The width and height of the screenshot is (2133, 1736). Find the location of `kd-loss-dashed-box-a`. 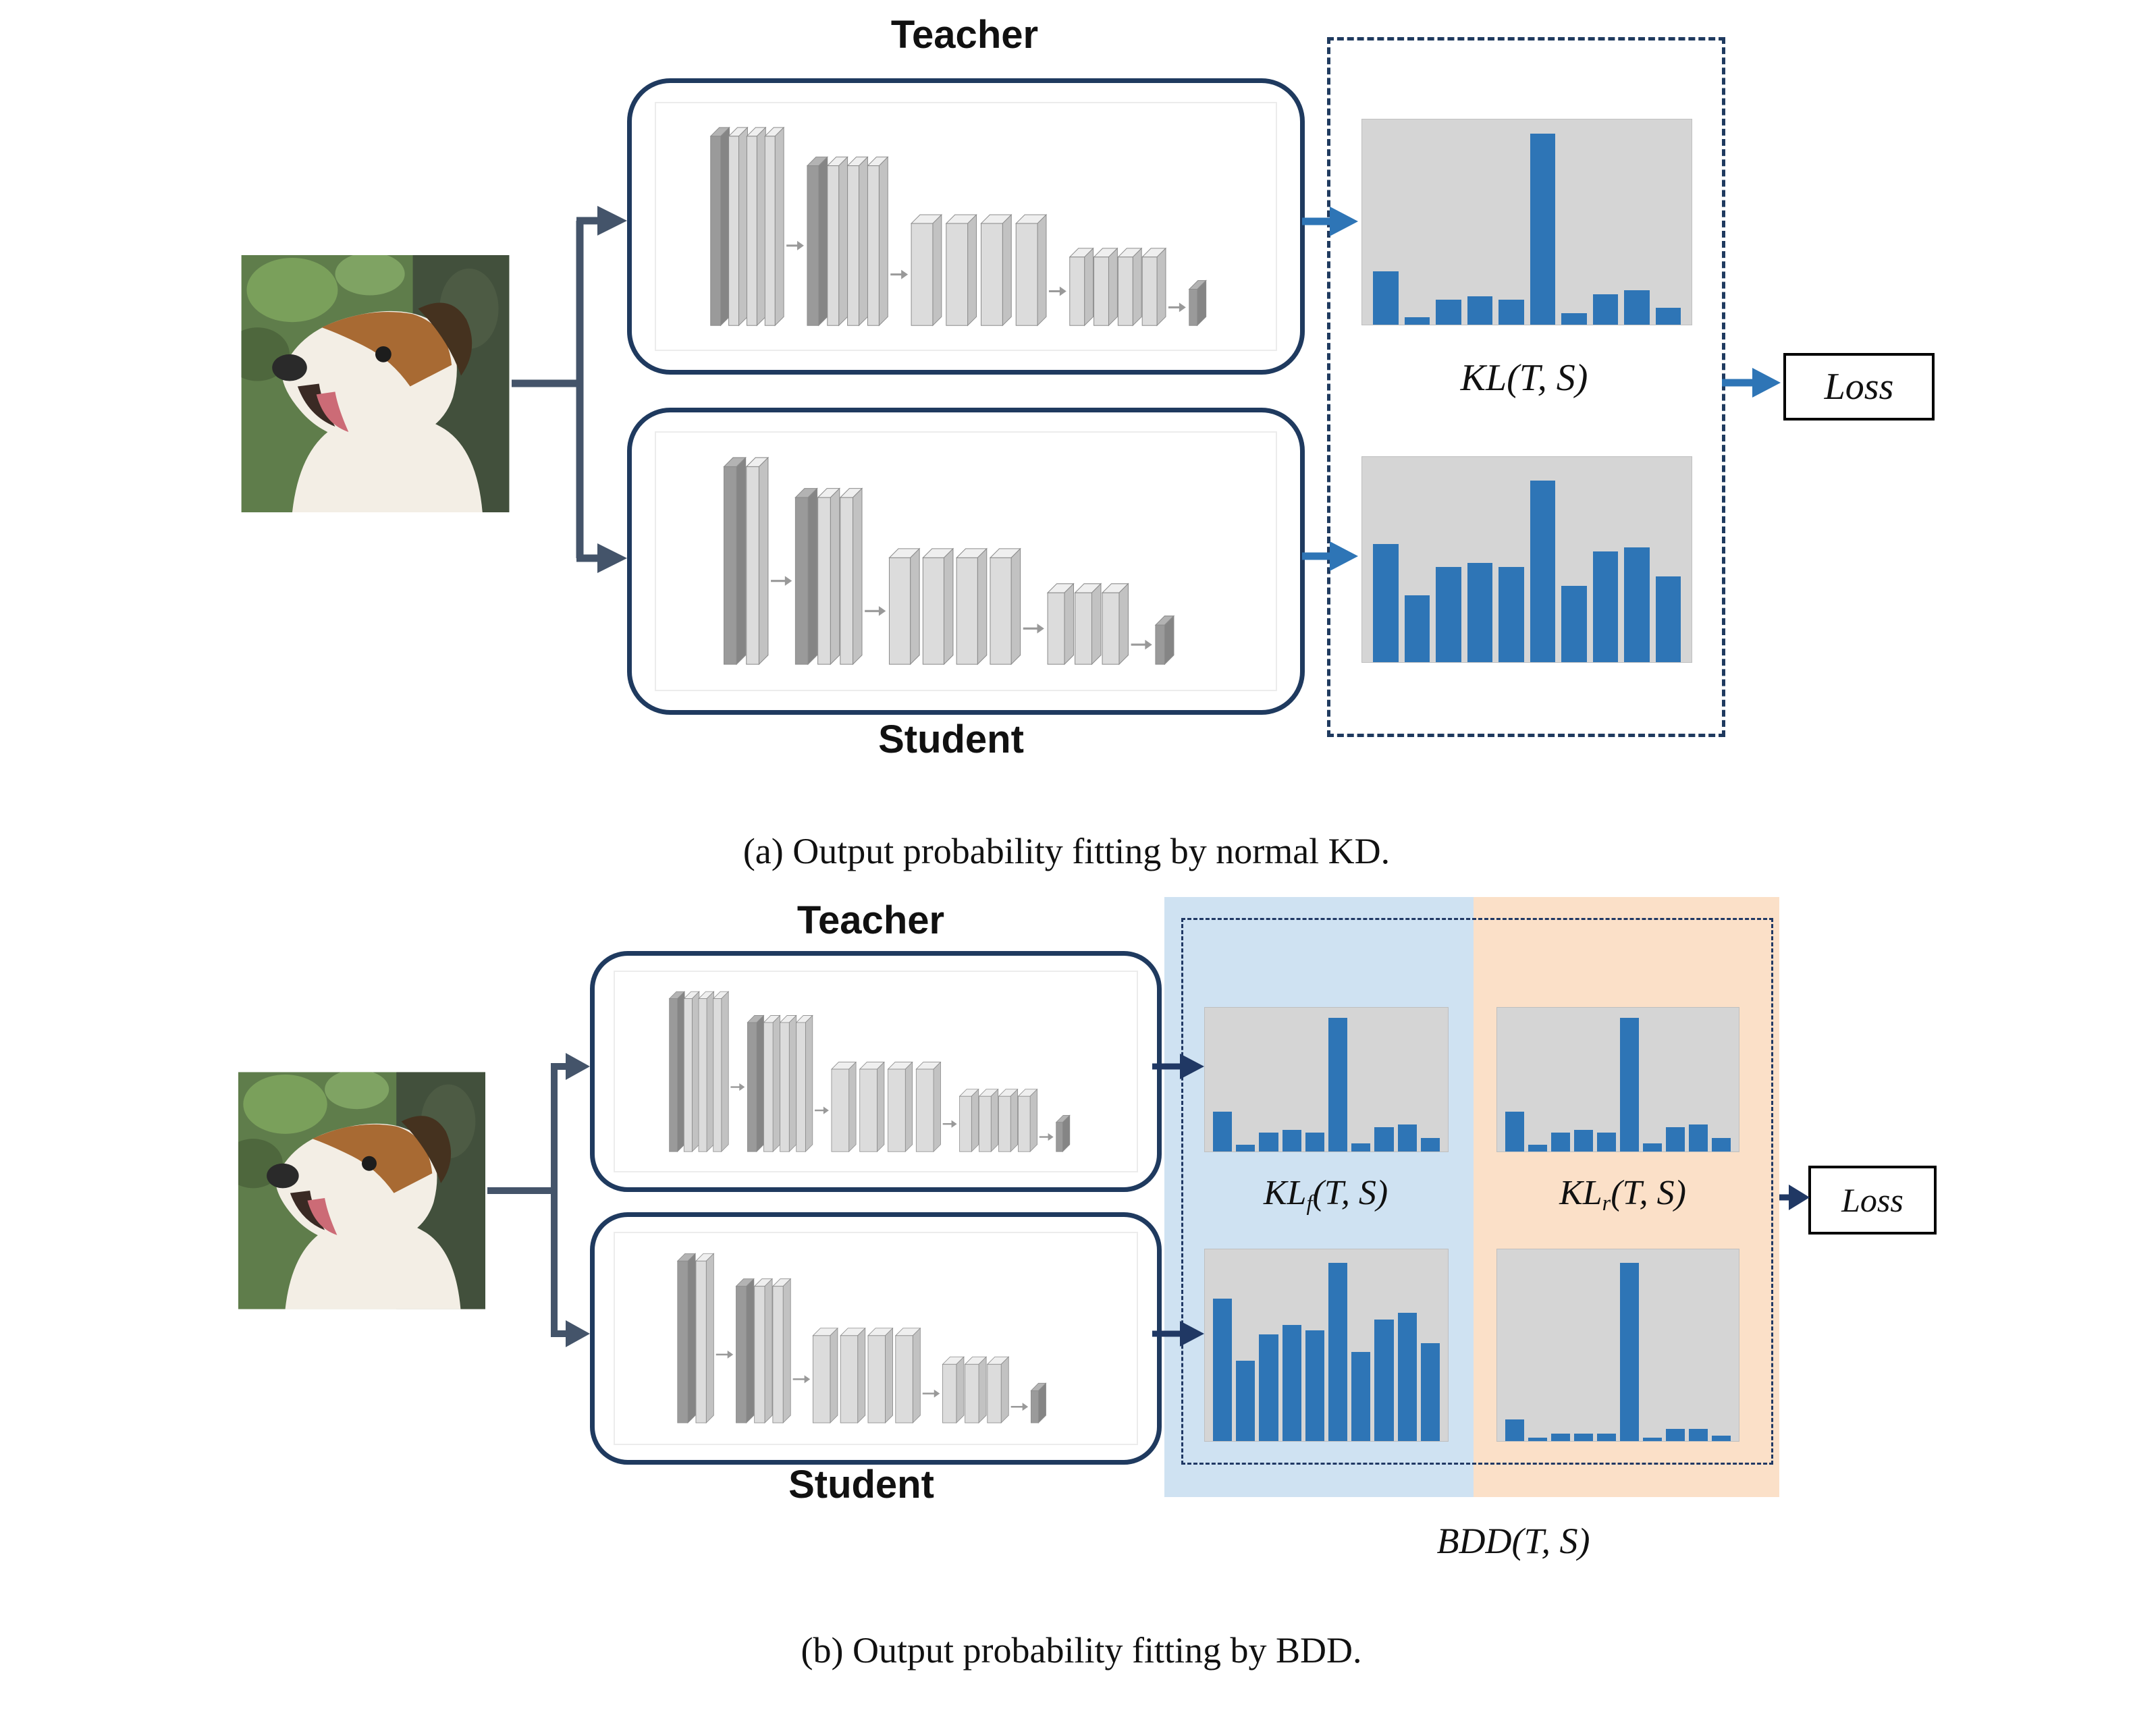

kd-loss-dashed-box-a is located at coordinates (1526, 387).